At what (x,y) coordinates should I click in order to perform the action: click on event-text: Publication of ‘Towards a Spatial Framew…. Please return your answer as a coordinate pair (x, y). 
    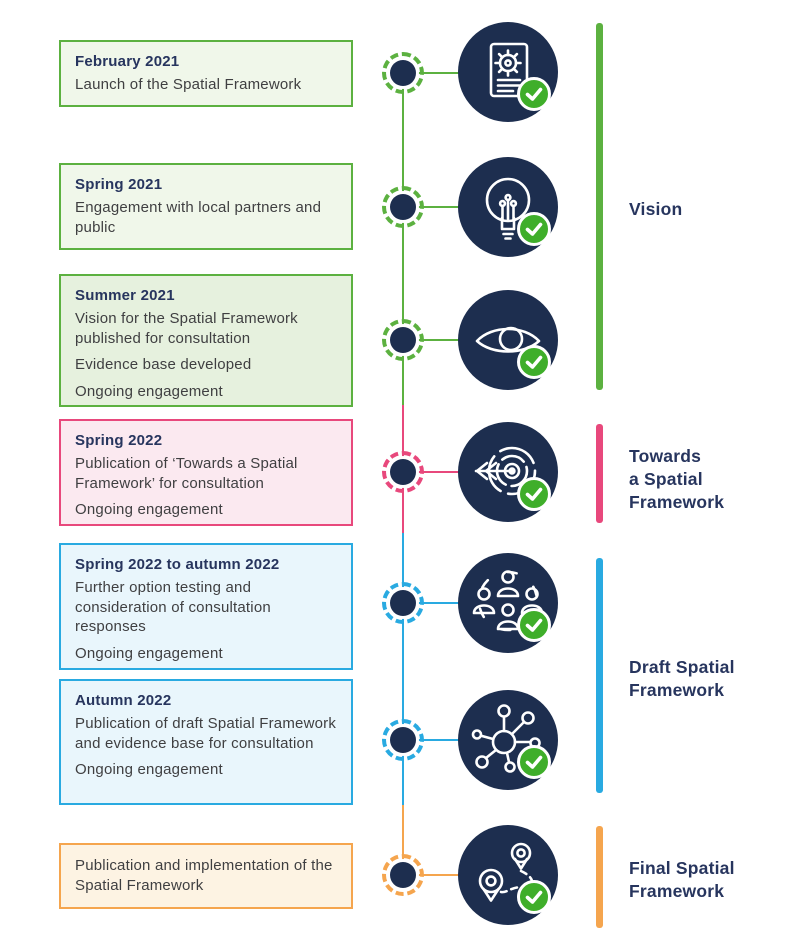
    Looking at the image, I should click on (186, 473).